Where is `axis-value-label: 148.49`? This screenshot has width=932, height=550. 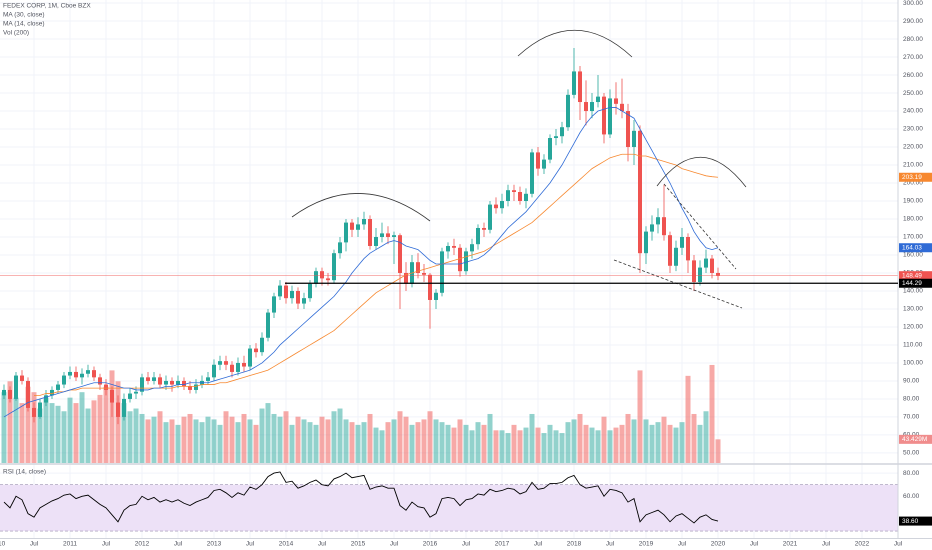
axis-value-label: 148.49 is located at coordinates (912, 275).